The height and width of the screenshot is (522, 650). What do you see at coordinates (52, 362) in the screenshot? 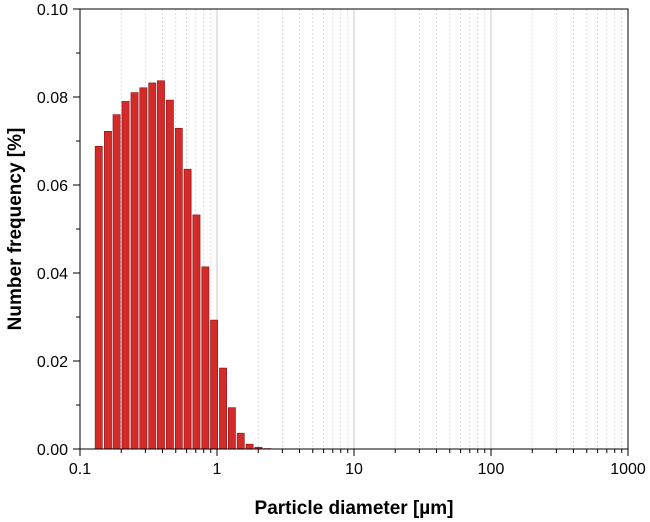
I see `y-tick-label: 0.02` at bounding box center [52, 362].